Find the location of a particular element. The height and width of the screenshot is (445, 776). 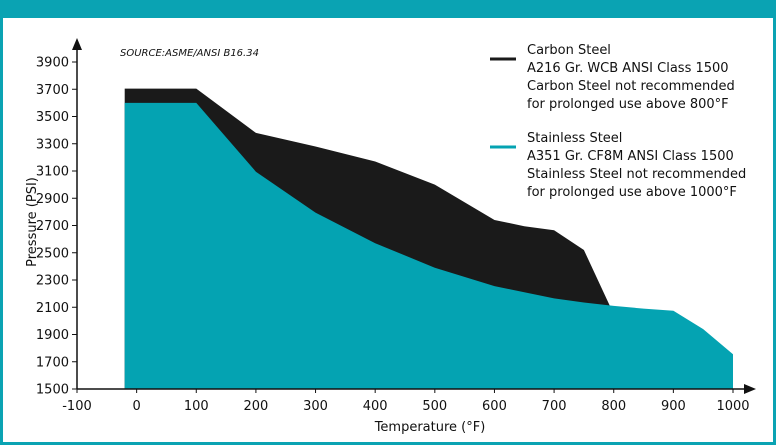

legend-stainless-spec: A351 Gr. CF8M ANSI Class 1500 is located at coordinates (630, 156).